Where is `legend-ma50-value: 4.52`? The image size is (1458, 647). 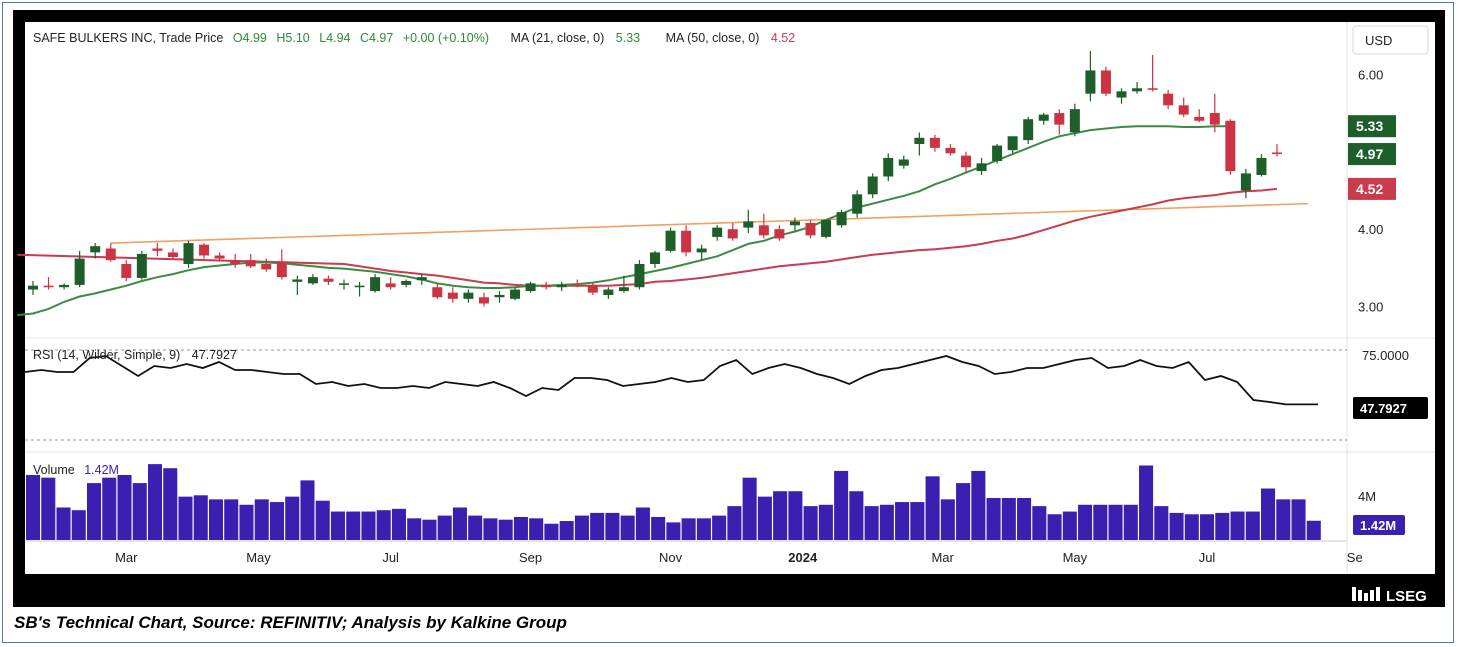
legend-ma50-value: 4.52 is located at coordinates (783, 38).